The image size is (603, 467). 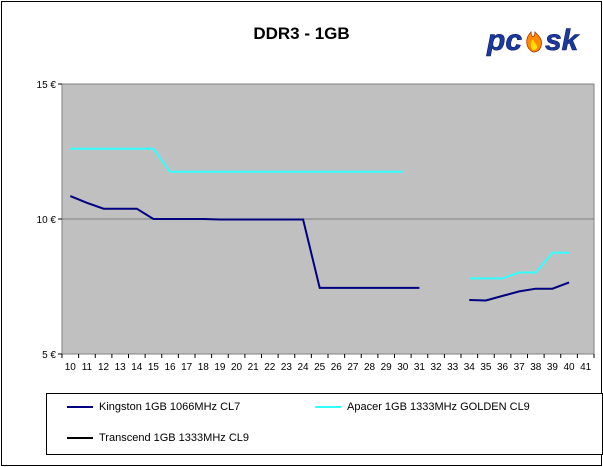 What do you see at coordinates (47, 85) in the screenshot?
I see `y-tick-label: 15 €` at bounding box center [47, 85].